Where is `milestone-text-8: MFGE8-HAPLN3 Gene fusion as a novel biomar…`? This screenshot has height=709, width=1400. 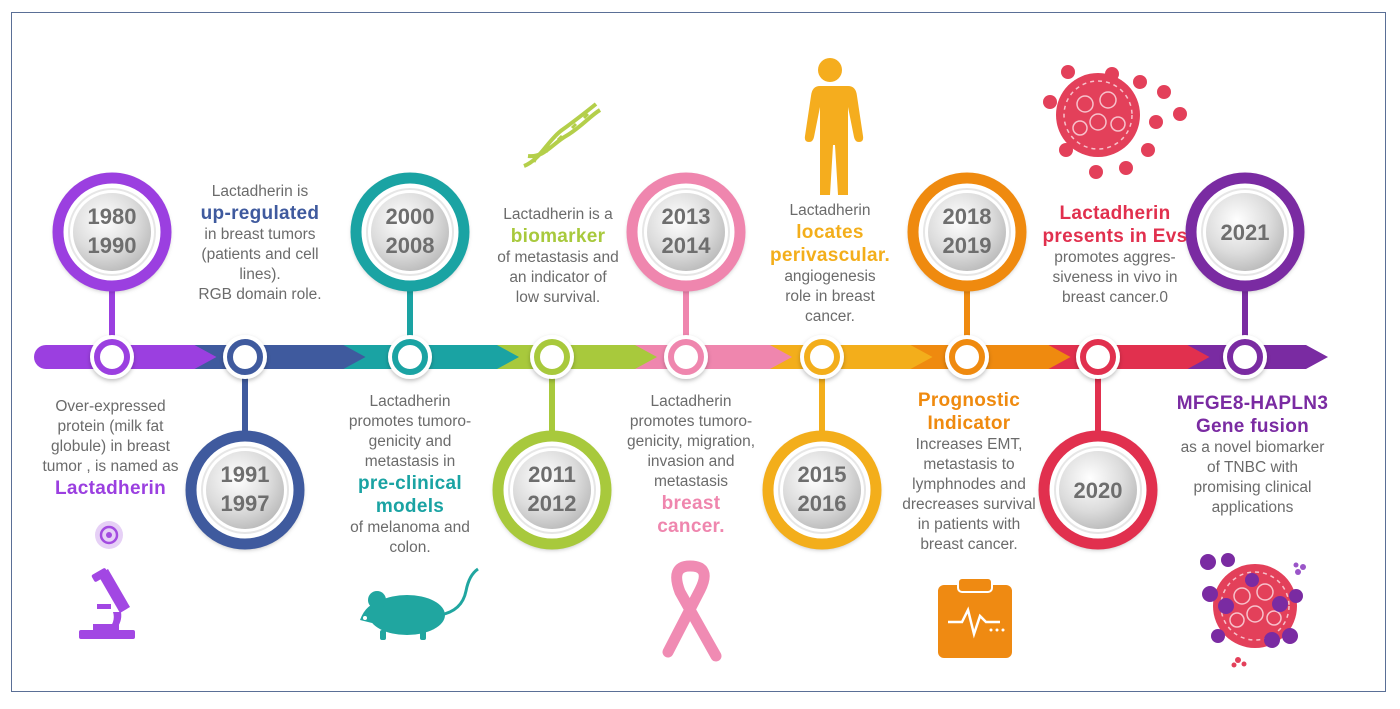
milestone-text-8: MFGE8-HAPLN3 Gene fusion as a novel biomar… is located at coordinates (1252, 455).